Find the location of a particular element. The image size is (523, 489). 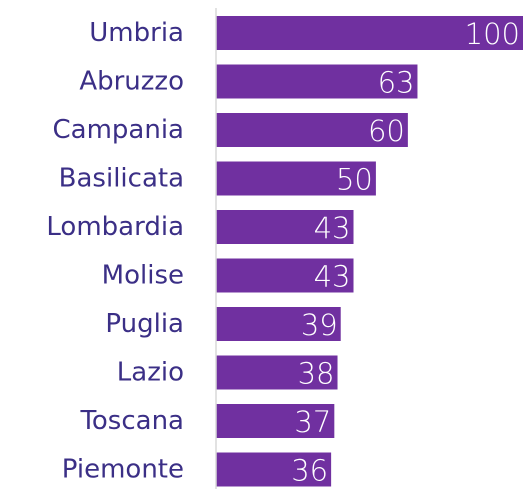

category-label: Lombardia is located at coordinates (115, 227).